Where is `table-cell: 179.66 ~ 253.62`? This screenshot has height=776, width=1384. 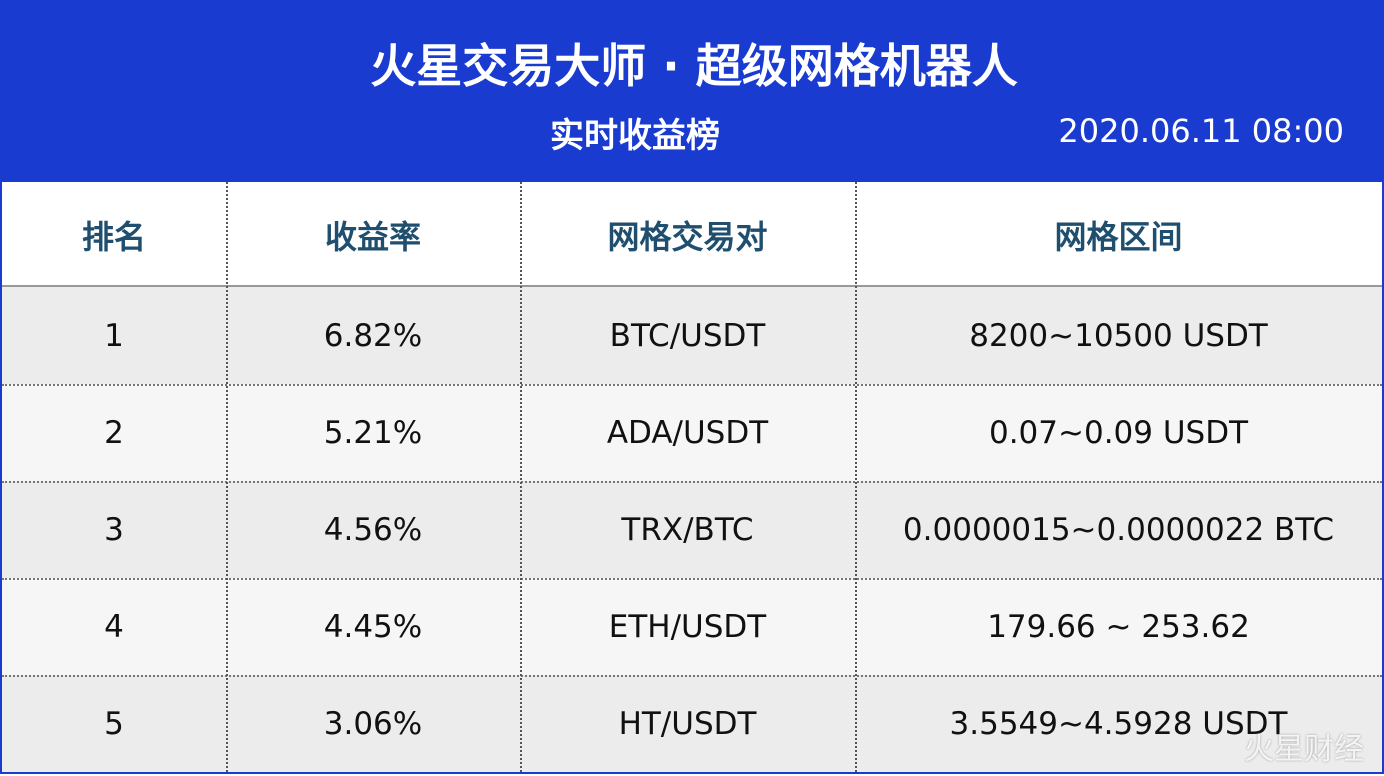
table-cell: 179.66 ~ 253.62 is located at coordinates (1118, 626).